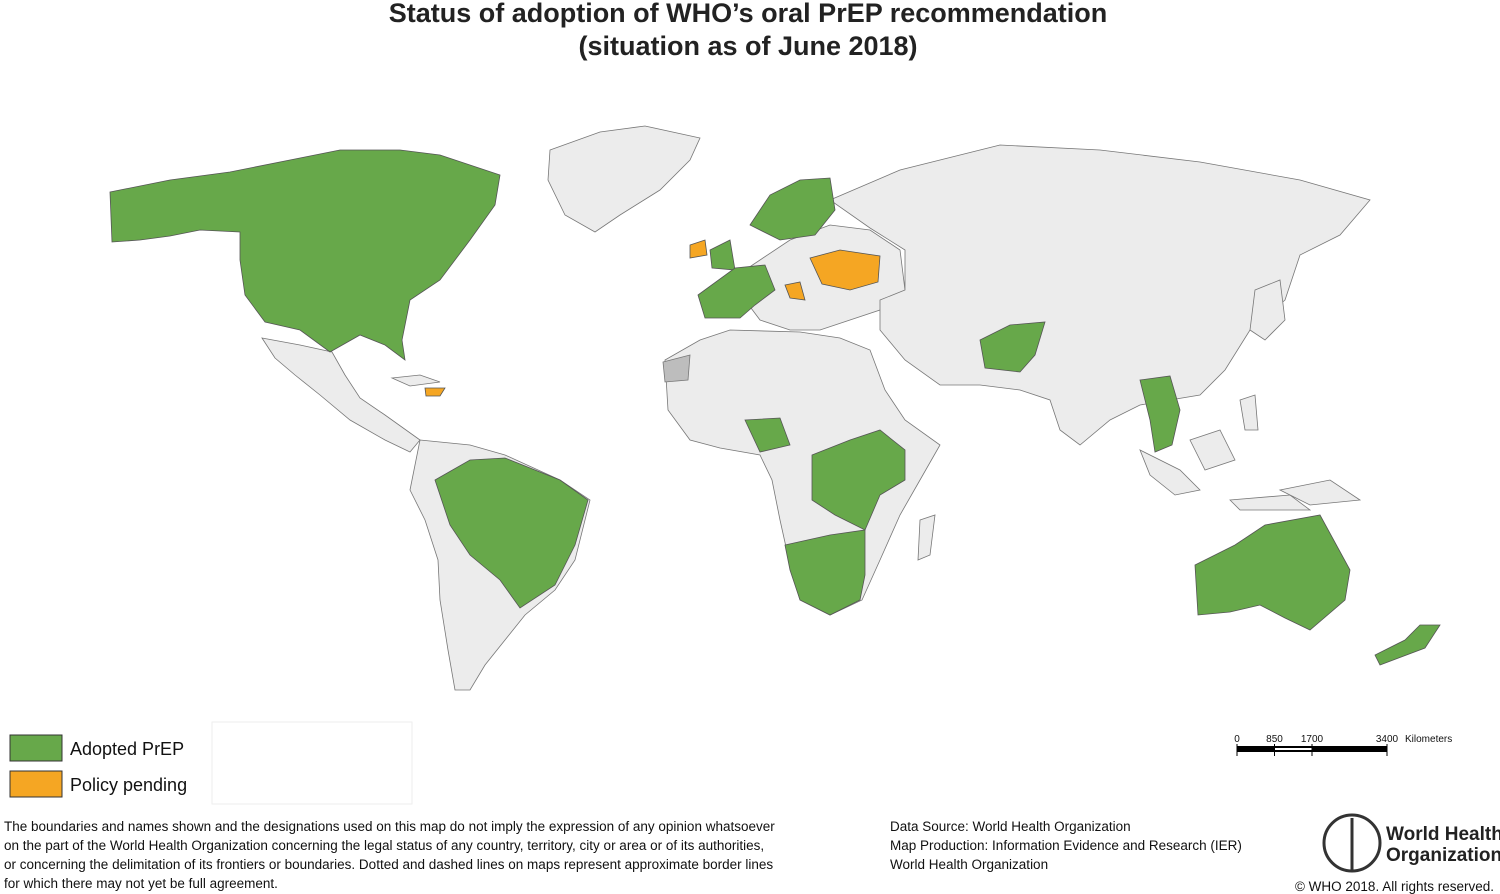  I want to click on legend-label: Adopted PrEP, so click(127, 749).